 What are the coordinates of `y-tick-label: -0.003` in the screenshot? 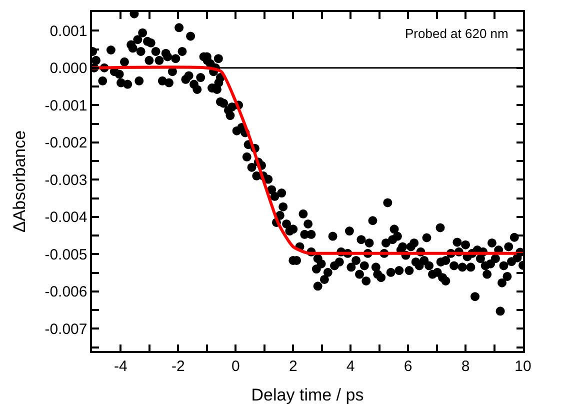 It's located at (66, 180).